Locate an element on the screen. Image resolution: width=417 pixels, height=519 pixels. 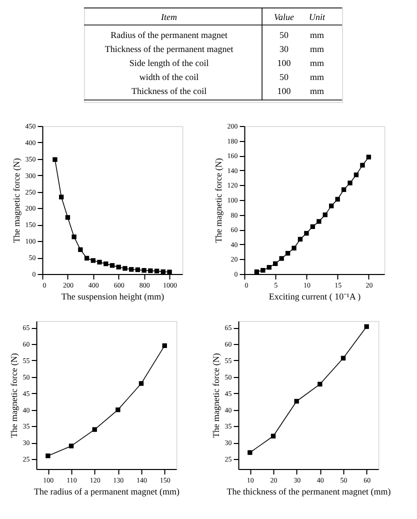
text: Value is located at coordinates (284, 17).